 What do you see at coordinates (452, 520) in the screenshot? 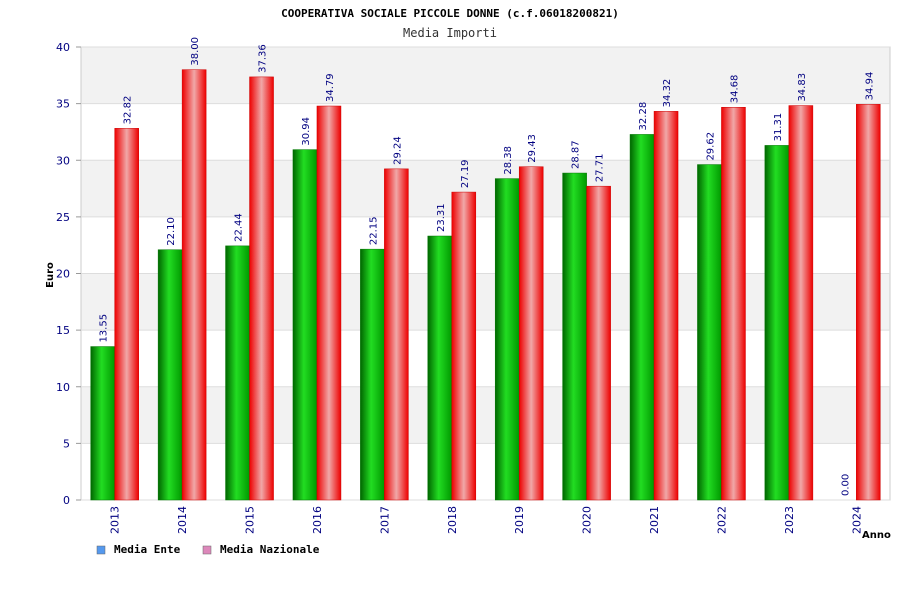
I see `x-tick-label: 2018` at bounding box center [452, 520].